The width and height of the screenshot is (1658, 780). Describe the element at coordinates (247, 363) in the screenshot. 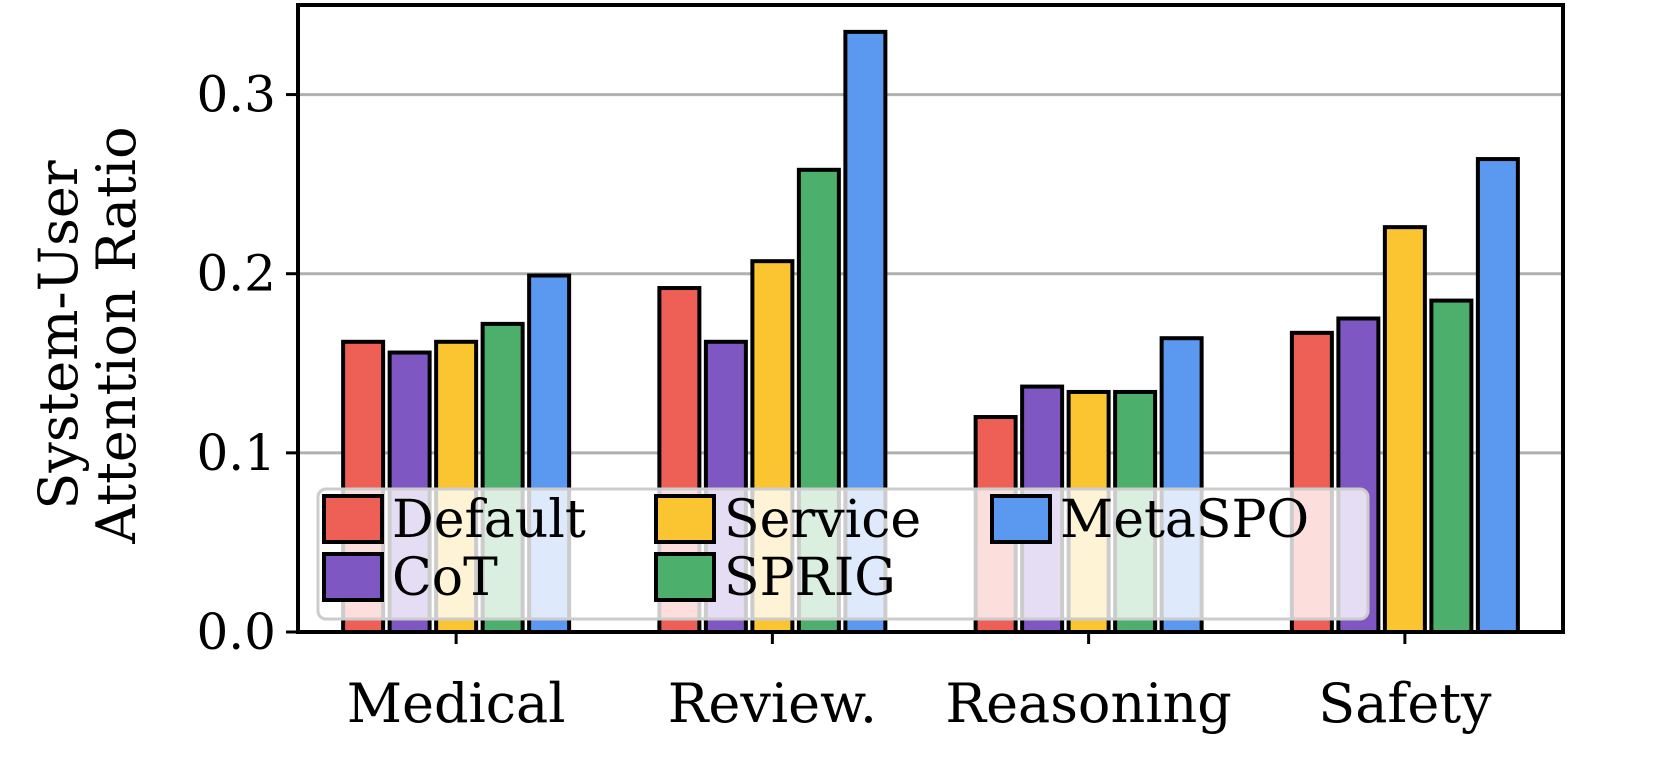

I see `y-ticks: 0.0 0.1 0.2 0.3` at that location.